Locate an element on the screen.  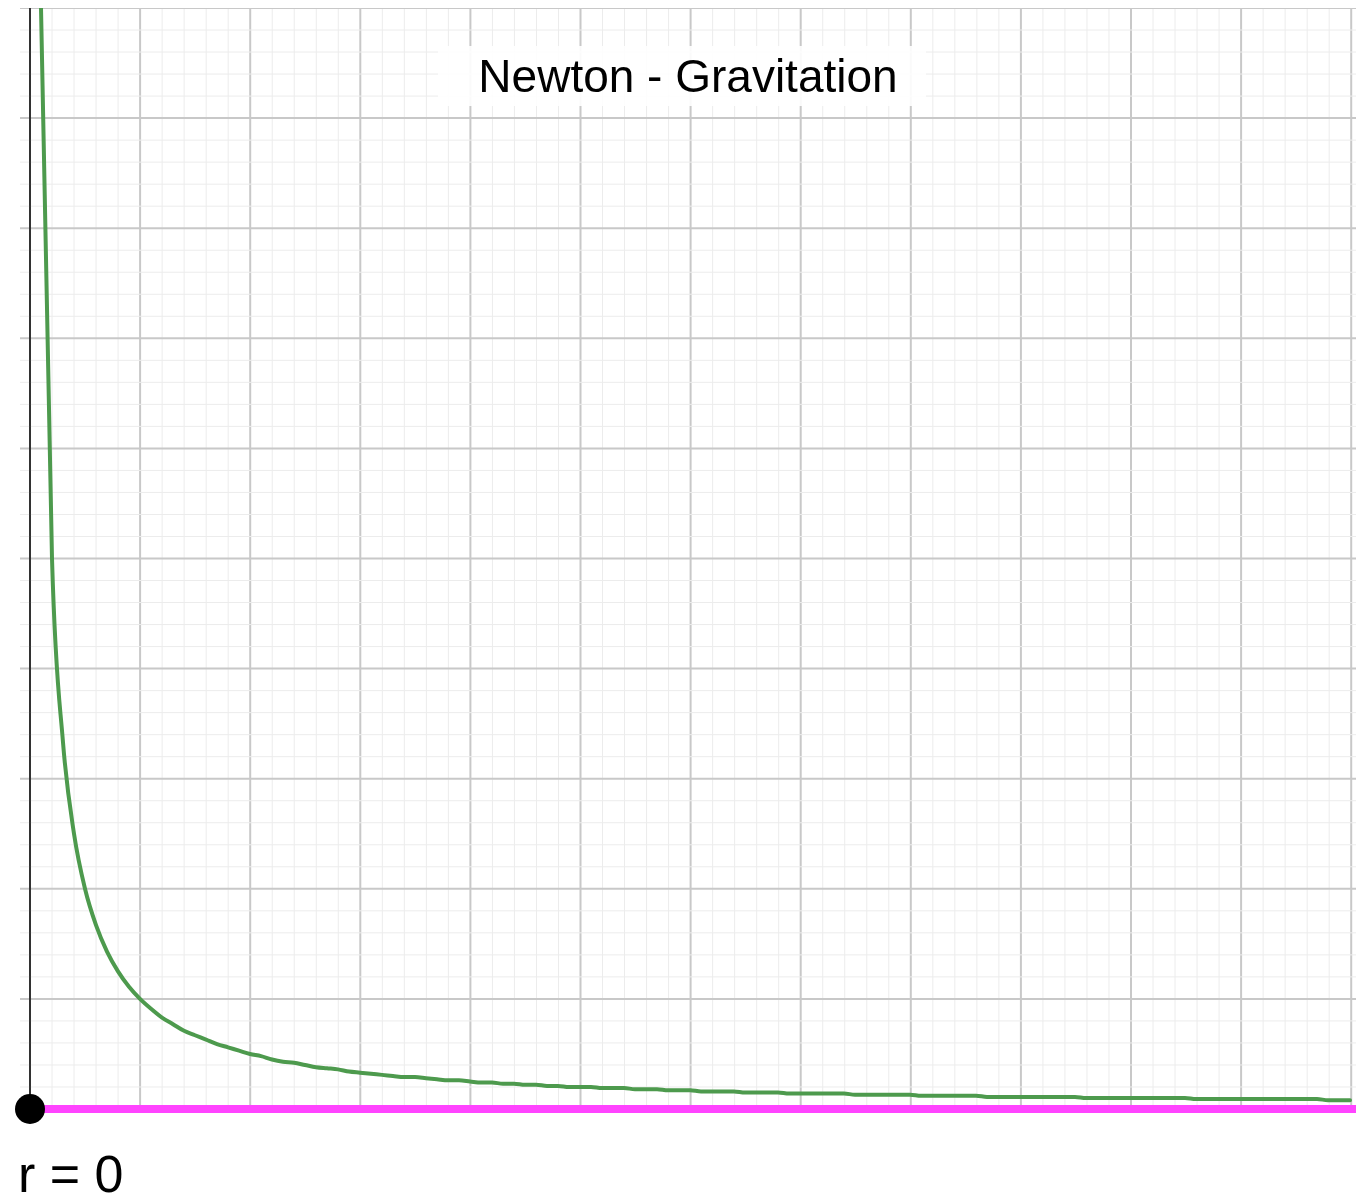
annotation: r = 0 is located at coordinates (71, 1174).